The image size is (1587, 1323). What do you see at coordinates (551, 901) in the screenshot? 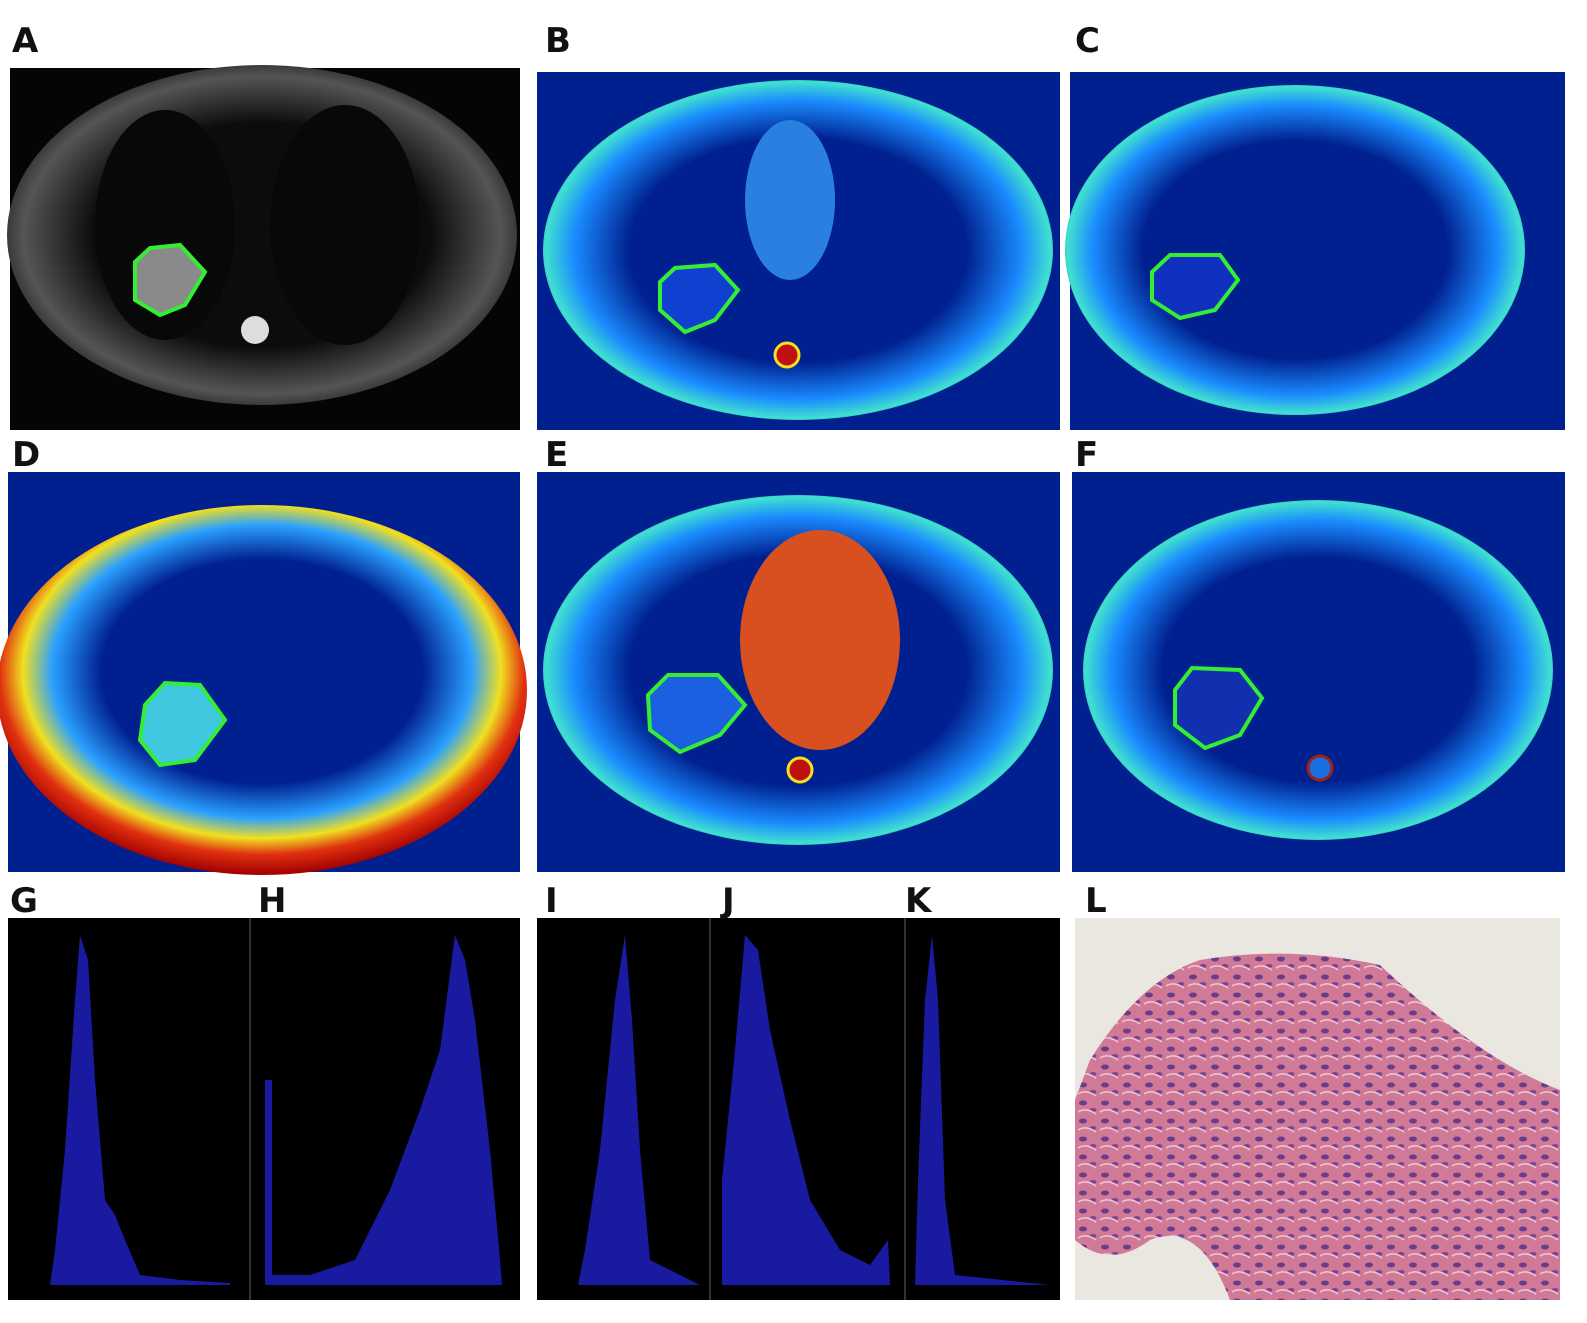
I see `panel-label: I` at bounding box center [551, 901].